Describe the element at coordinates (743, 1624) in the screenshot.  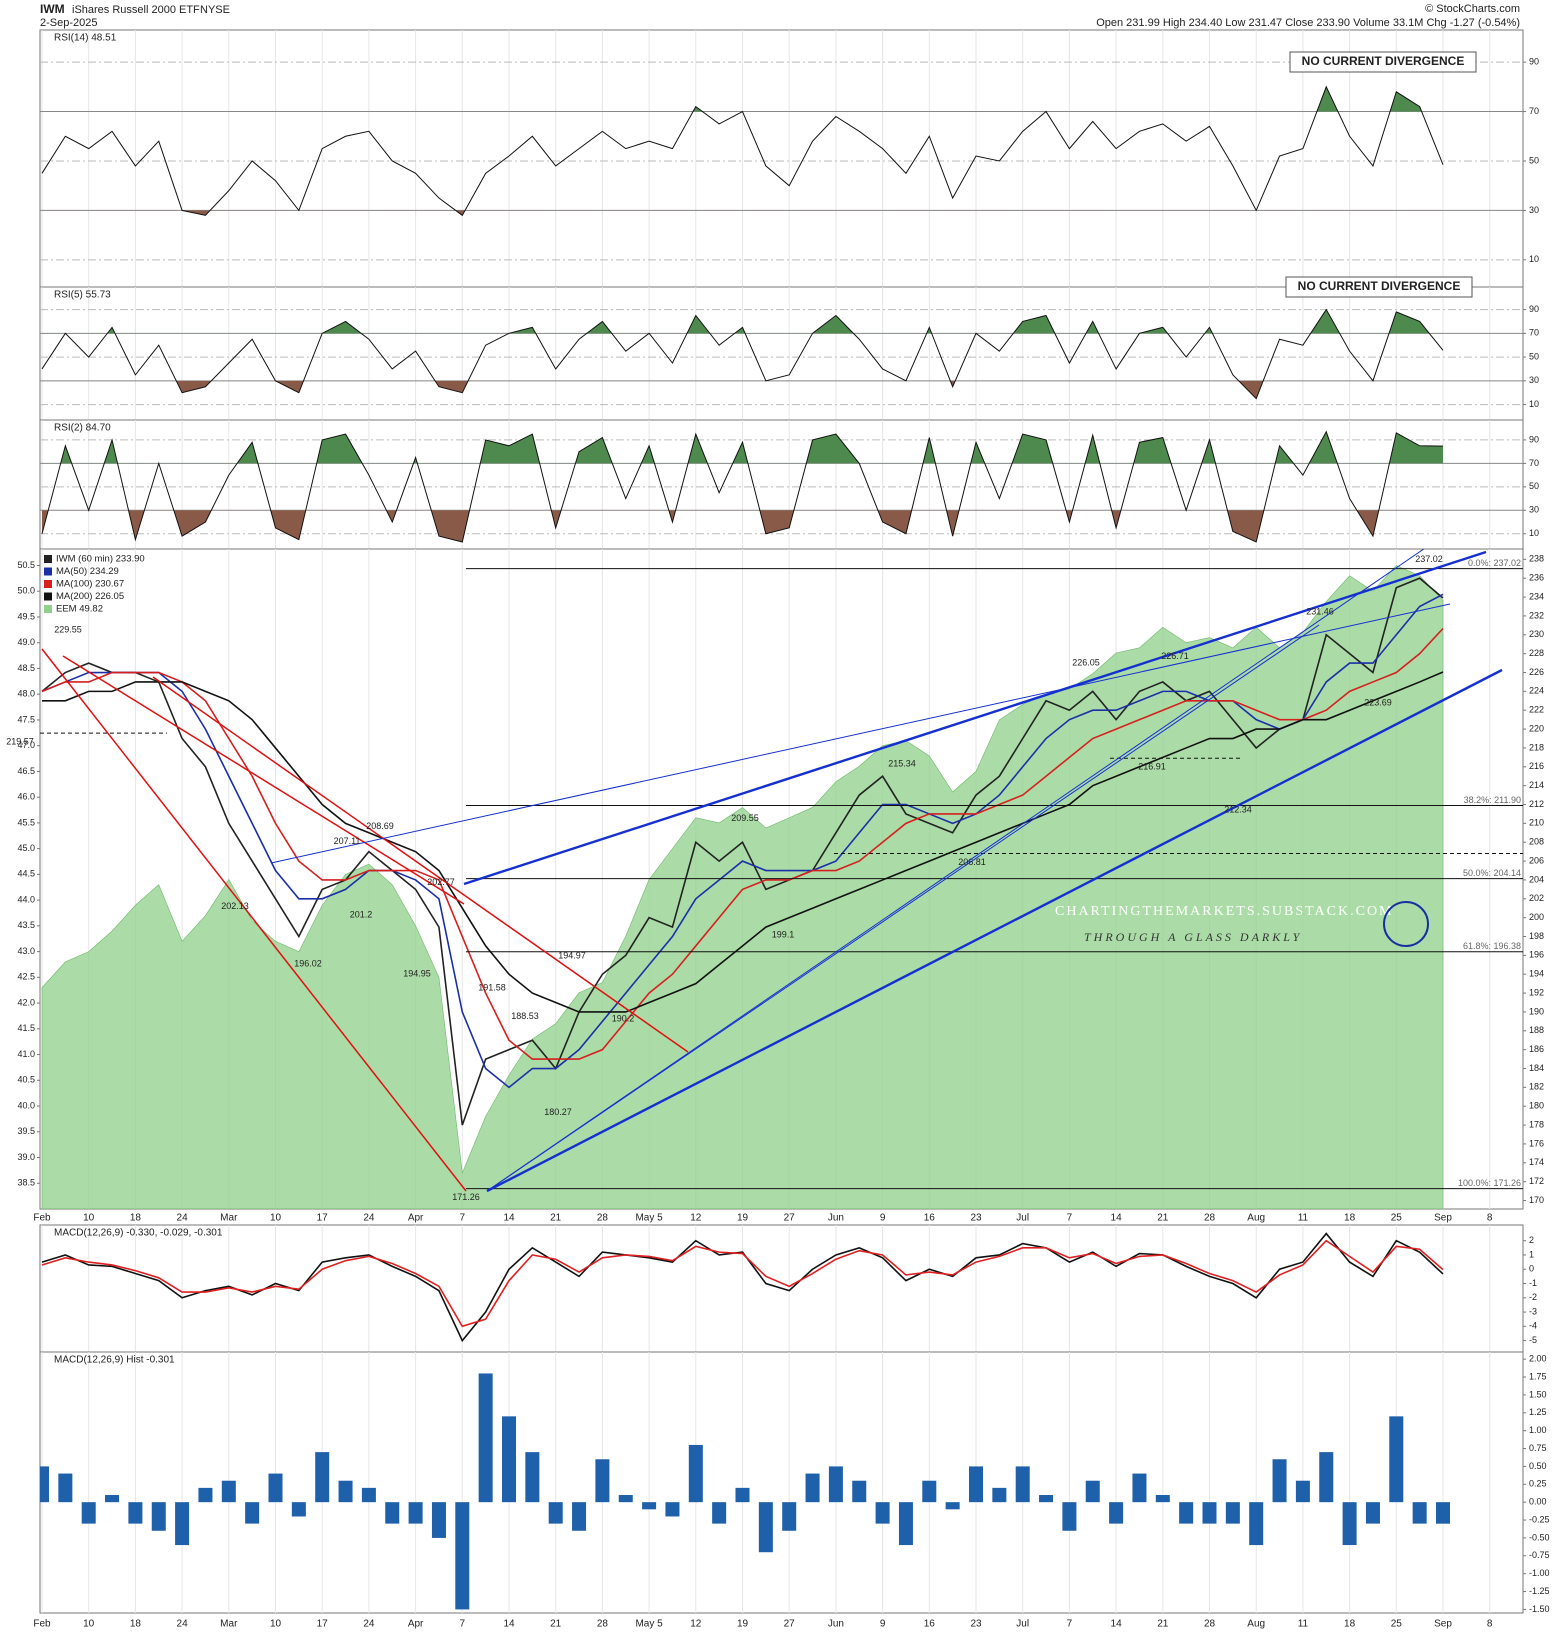
I see `x-tick-label: 19` at that location.